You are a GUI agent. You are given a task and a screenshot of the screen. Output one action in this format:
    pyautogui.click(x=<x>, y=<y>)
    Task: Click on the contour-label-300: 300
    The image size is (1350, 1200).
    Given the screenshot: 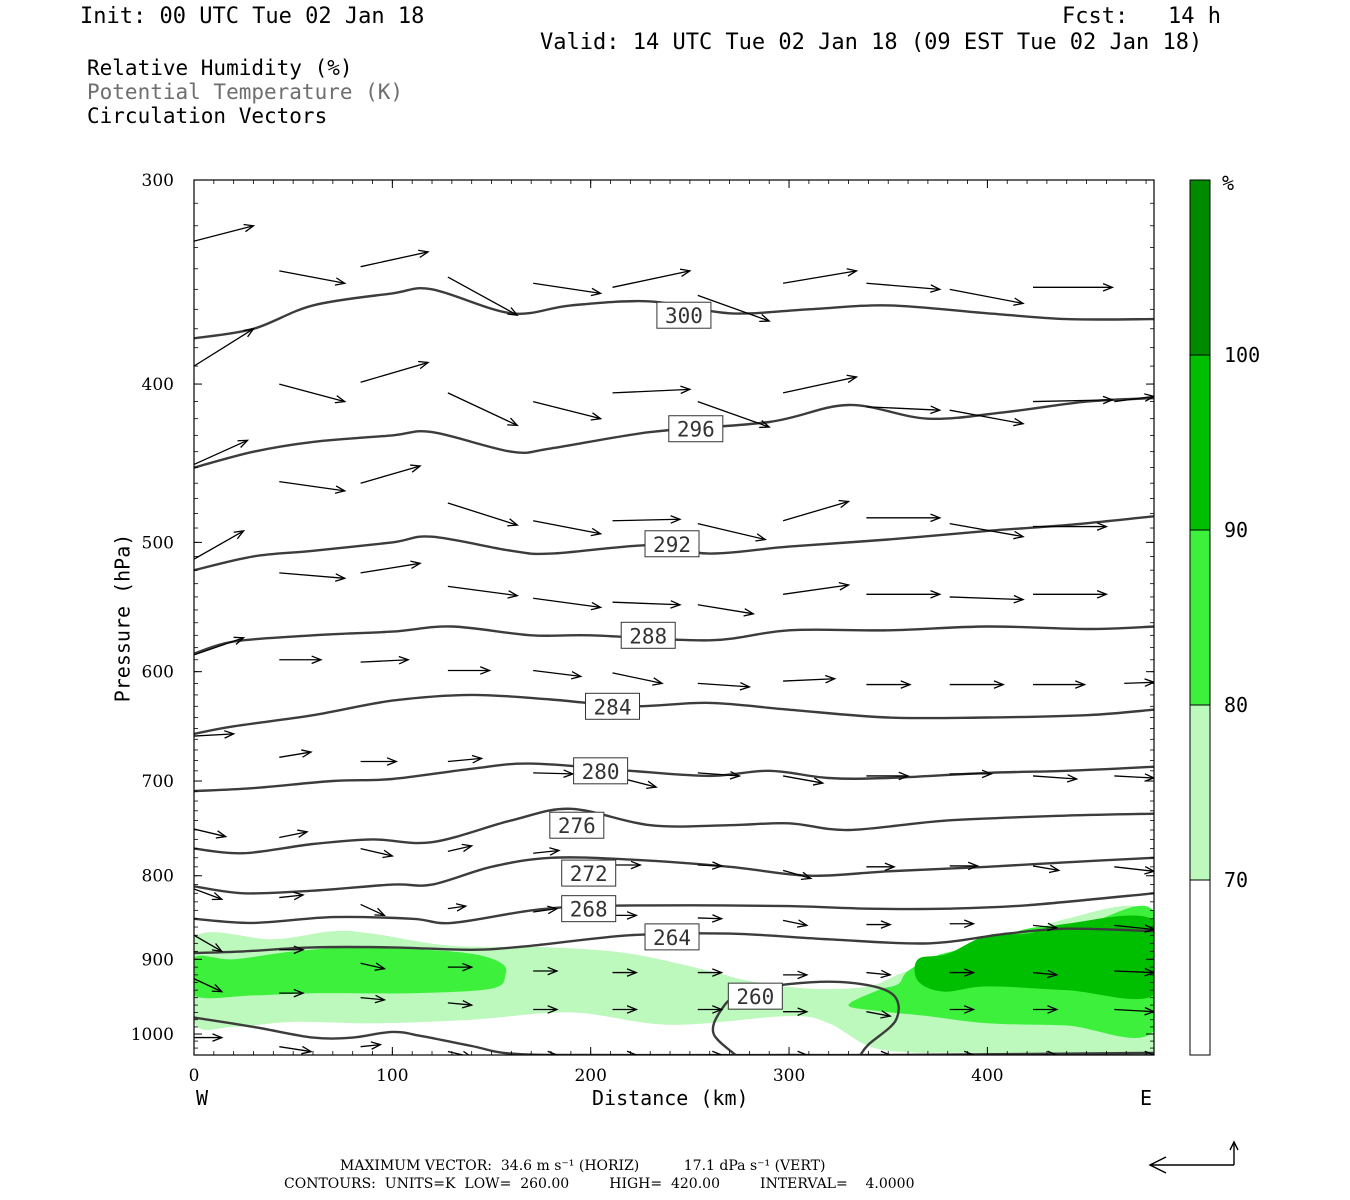 What is the action you would take?
    pyautogui.click(x=684, y=315)
    